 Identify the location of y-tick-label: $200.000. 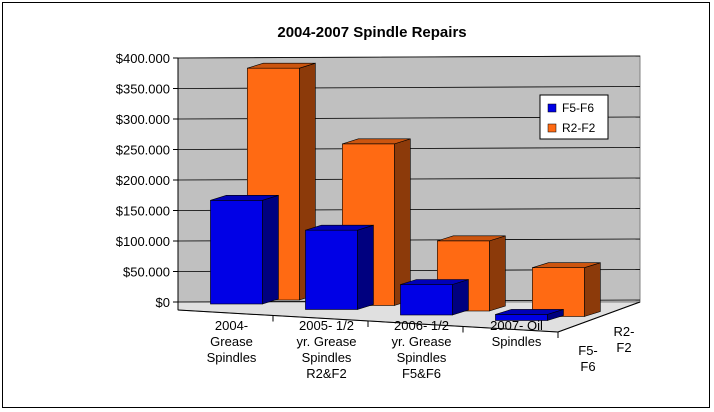
(143, 180).